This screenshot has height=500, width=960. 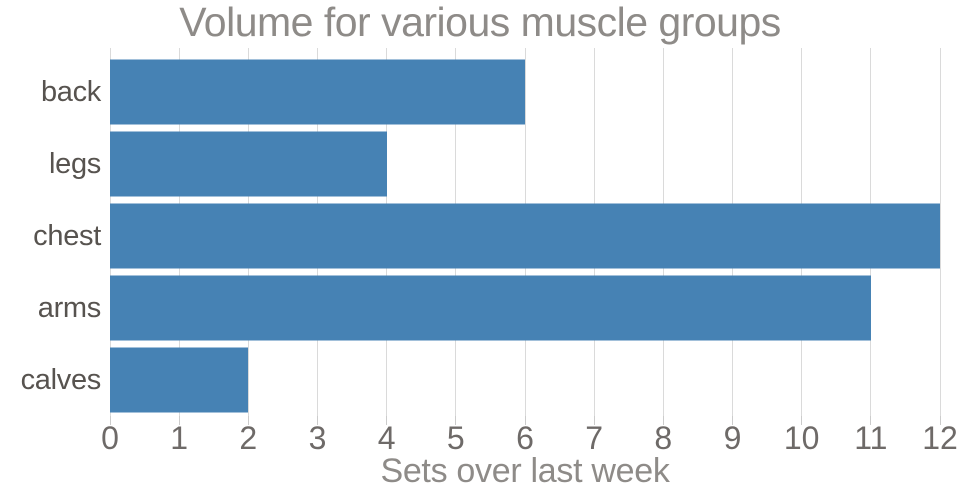 I want to click on gridline, so click(x=940, y=232).